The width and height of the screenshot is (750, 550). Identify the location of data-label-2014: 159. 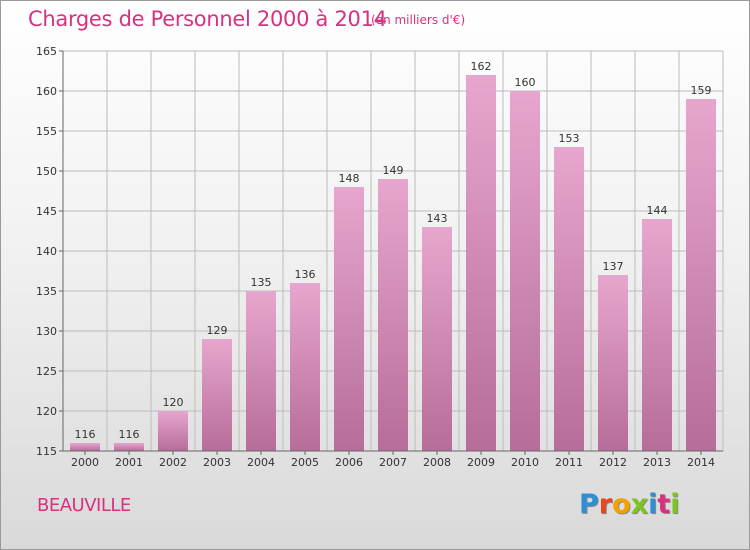
(701, 90).